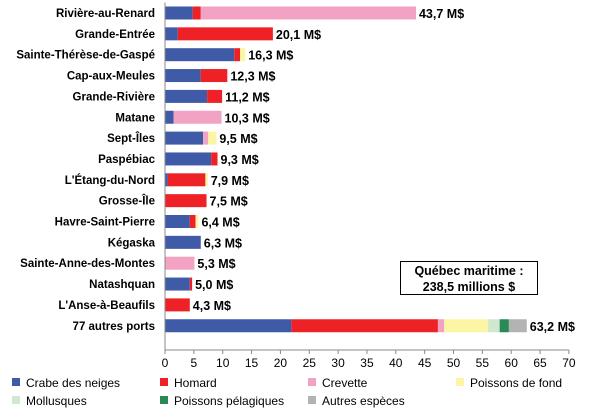 This screenshot has width=600, height=413. What do you see at coordinates (247, 118) in the screenshot?
I see `value-label: 10,3 M$` at bounding box center [247, 118].